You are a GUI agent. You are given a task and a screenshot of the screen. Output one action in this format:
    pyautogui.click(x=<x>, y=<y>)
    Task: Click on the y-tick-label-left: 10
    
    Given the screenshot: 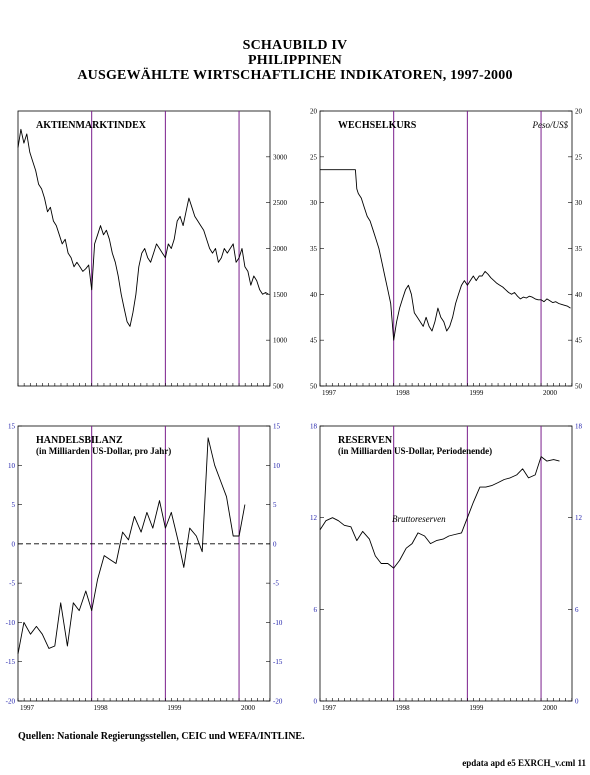 What is the action you would take?
    pyautogui.click(x=12, y=466)
    